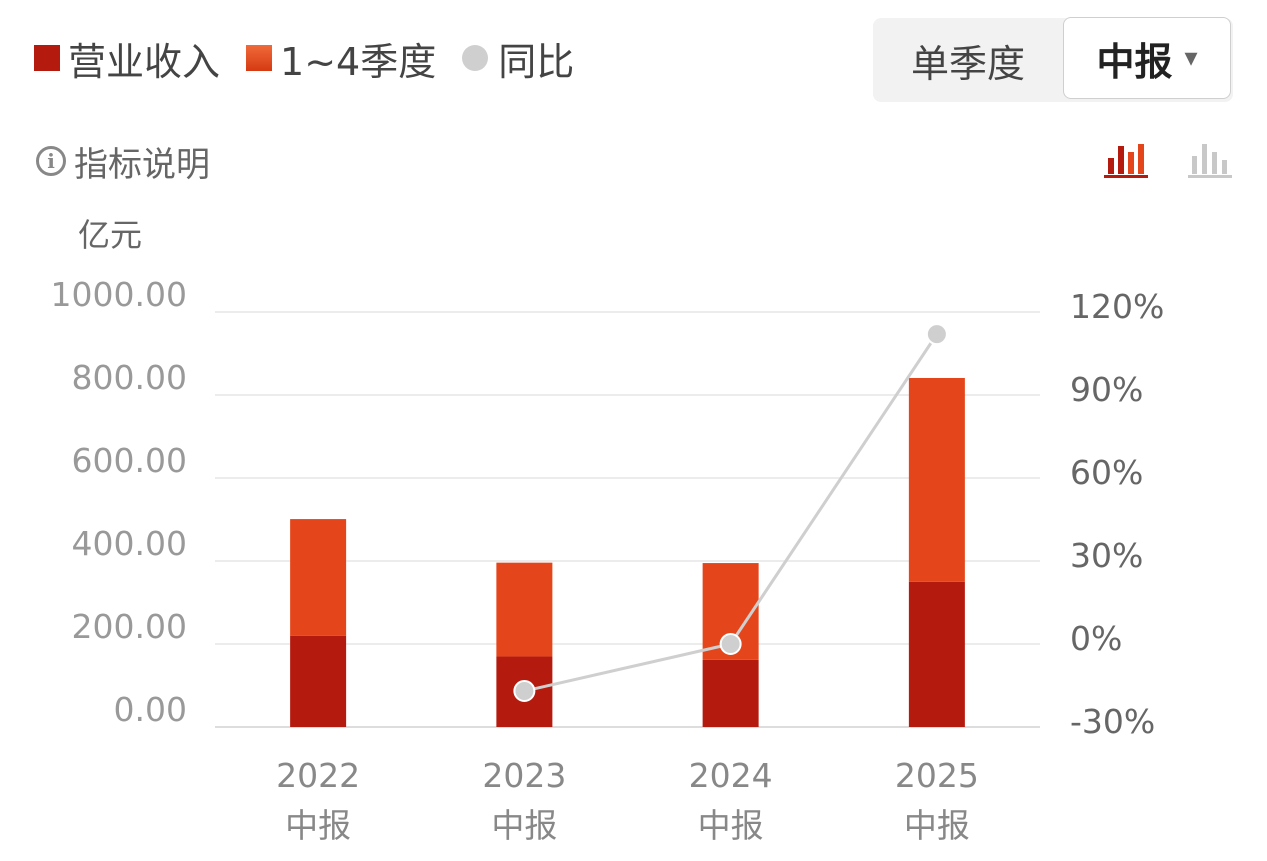 The width and height of the screenshot is (1267, 861). I want to click on y-tick-label-left: 400.00, so click(129, 543).